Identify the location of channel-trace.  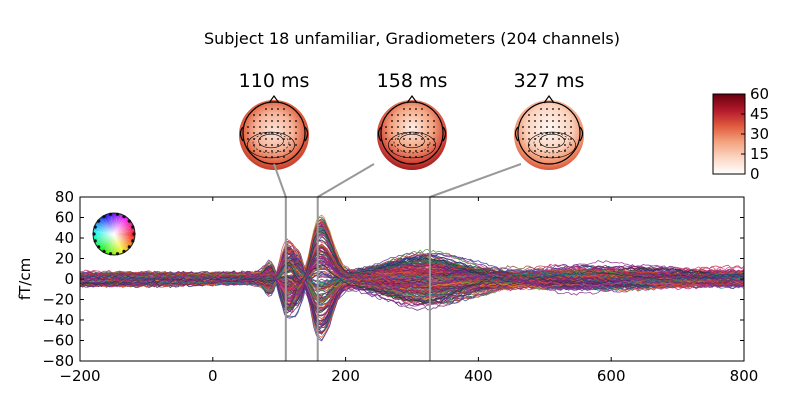
(412, 278).